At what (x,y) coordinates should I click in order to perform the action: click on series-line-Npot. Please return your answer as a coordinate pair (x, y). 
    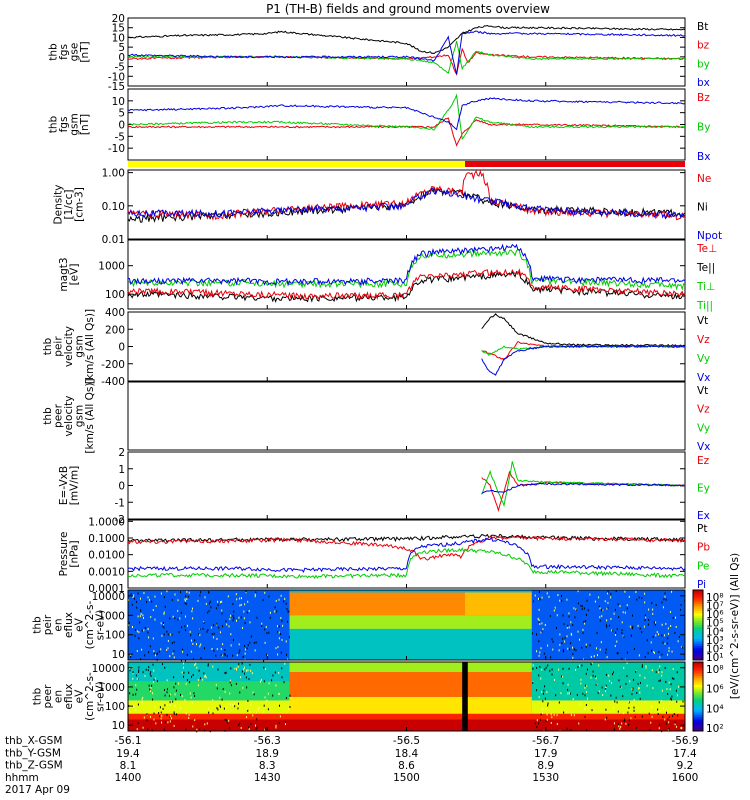
    Looking at the image, I should click on (406, 203).